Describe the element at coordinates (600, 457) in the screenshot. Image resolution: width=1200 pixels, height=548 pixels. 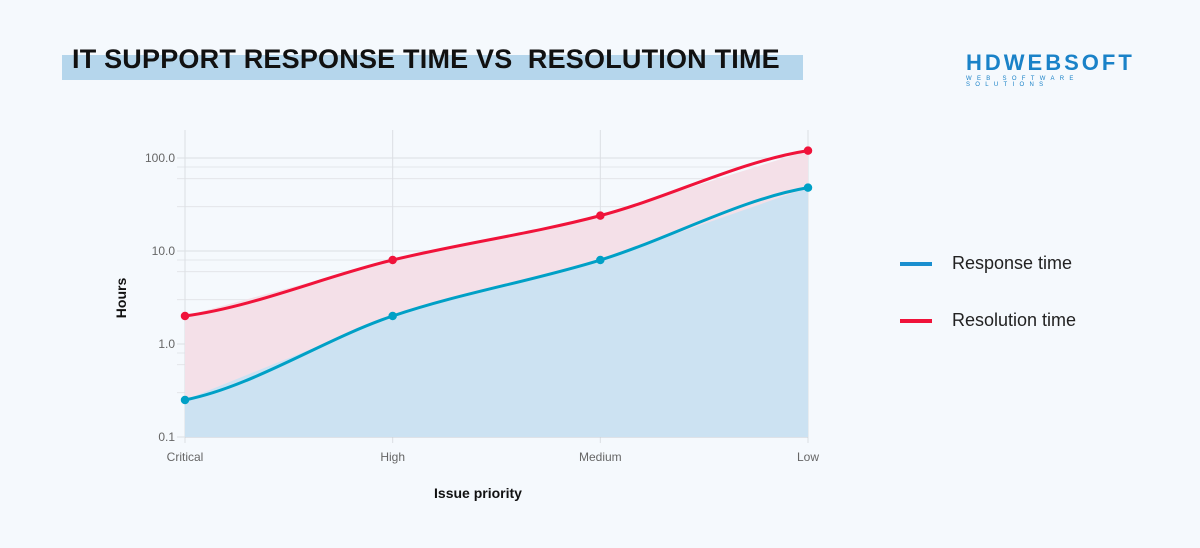
I see `x-tick-label: Medium` at that location.